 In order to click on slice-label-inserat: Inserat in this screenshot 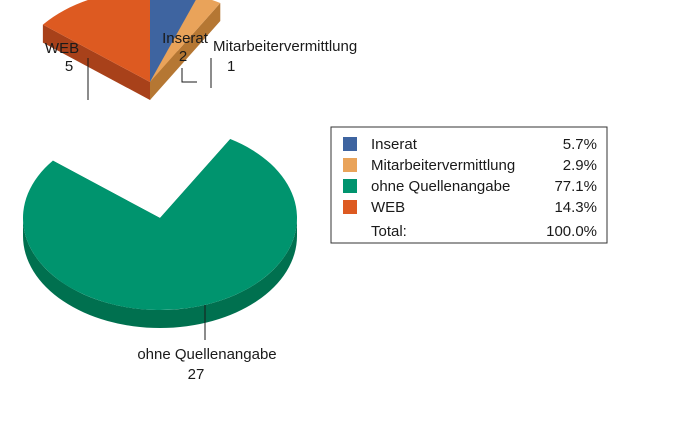, I will do `click(185, 38)`.